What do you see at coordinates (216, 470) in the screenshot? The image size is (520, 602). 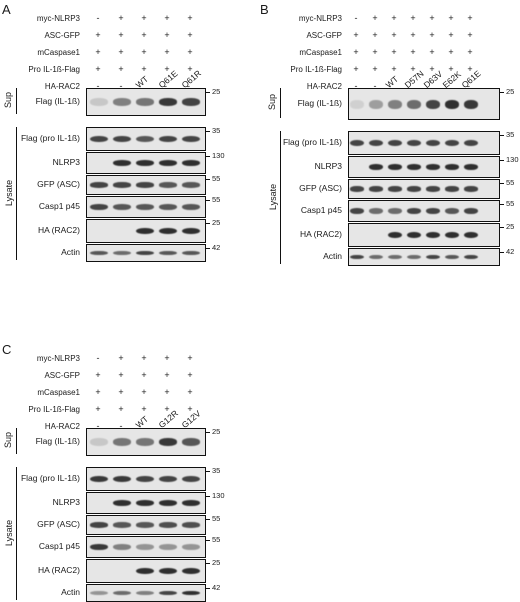 I see `mw-marker: 35` at bounding box center [216, 470].